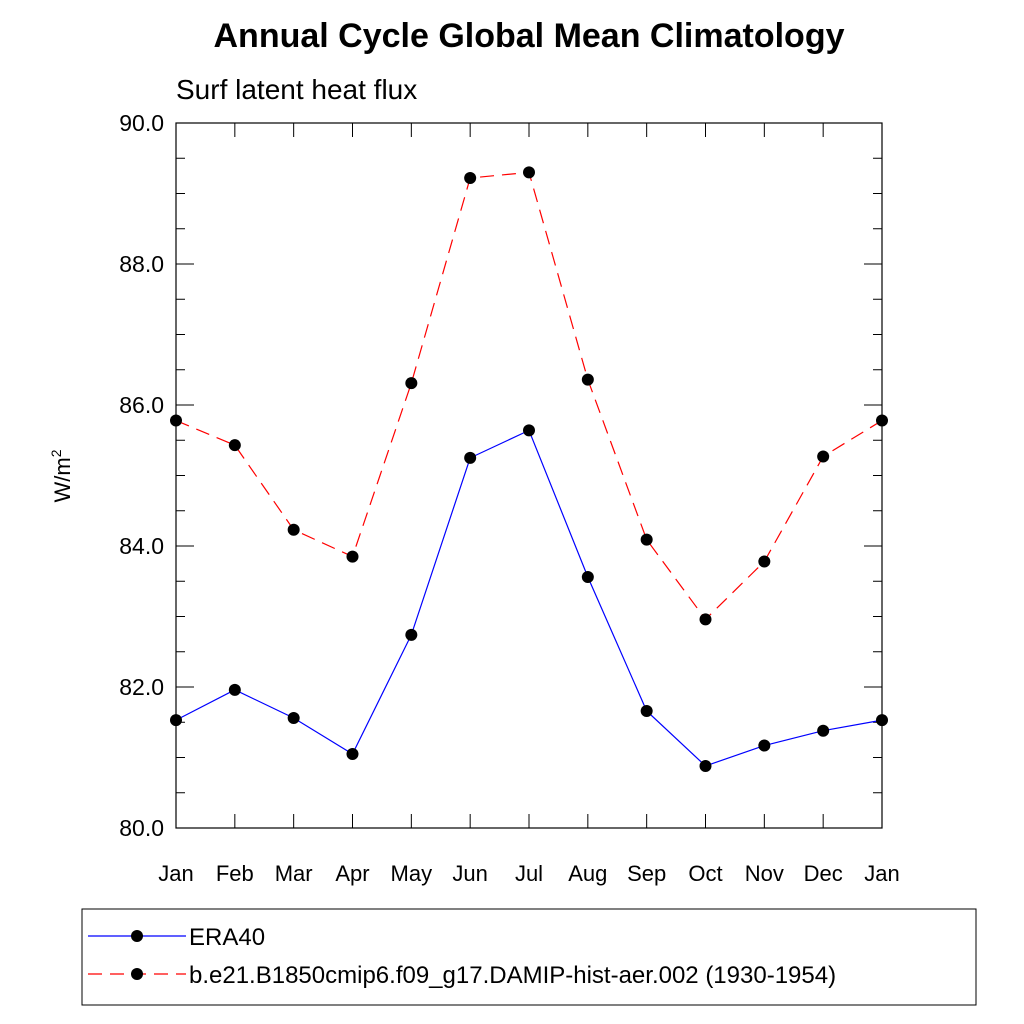  I want to click on x-tick-label: Jul, so click(529, 873).